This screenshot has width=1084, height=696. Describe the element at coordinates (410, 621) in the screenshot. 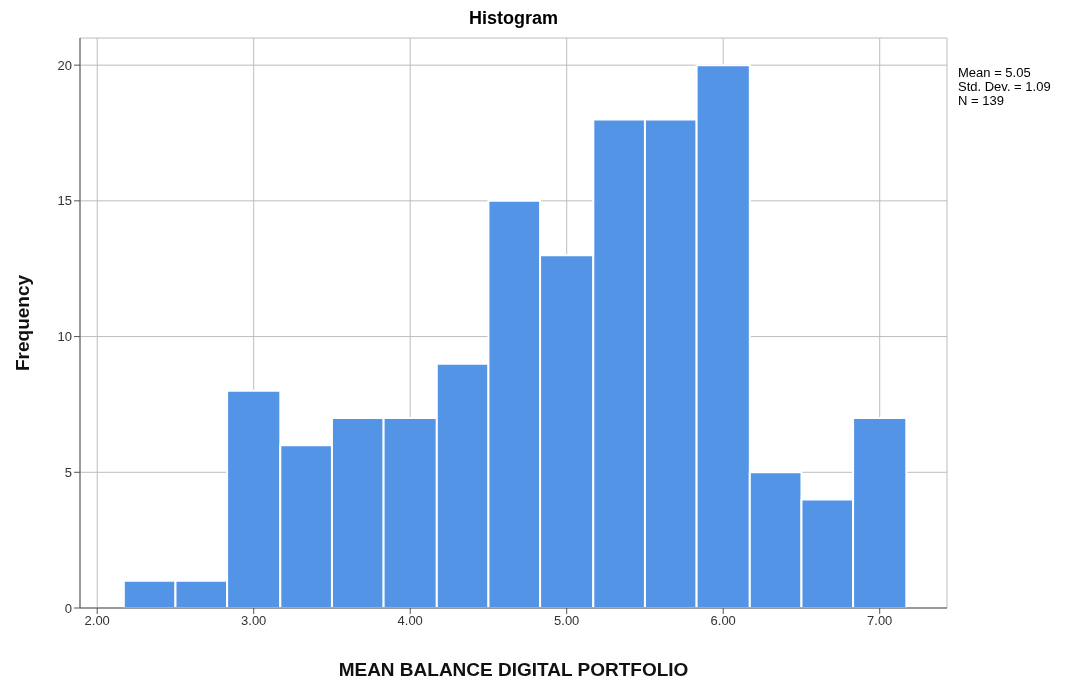

I see `x-tick-label: 4.00` at that location.